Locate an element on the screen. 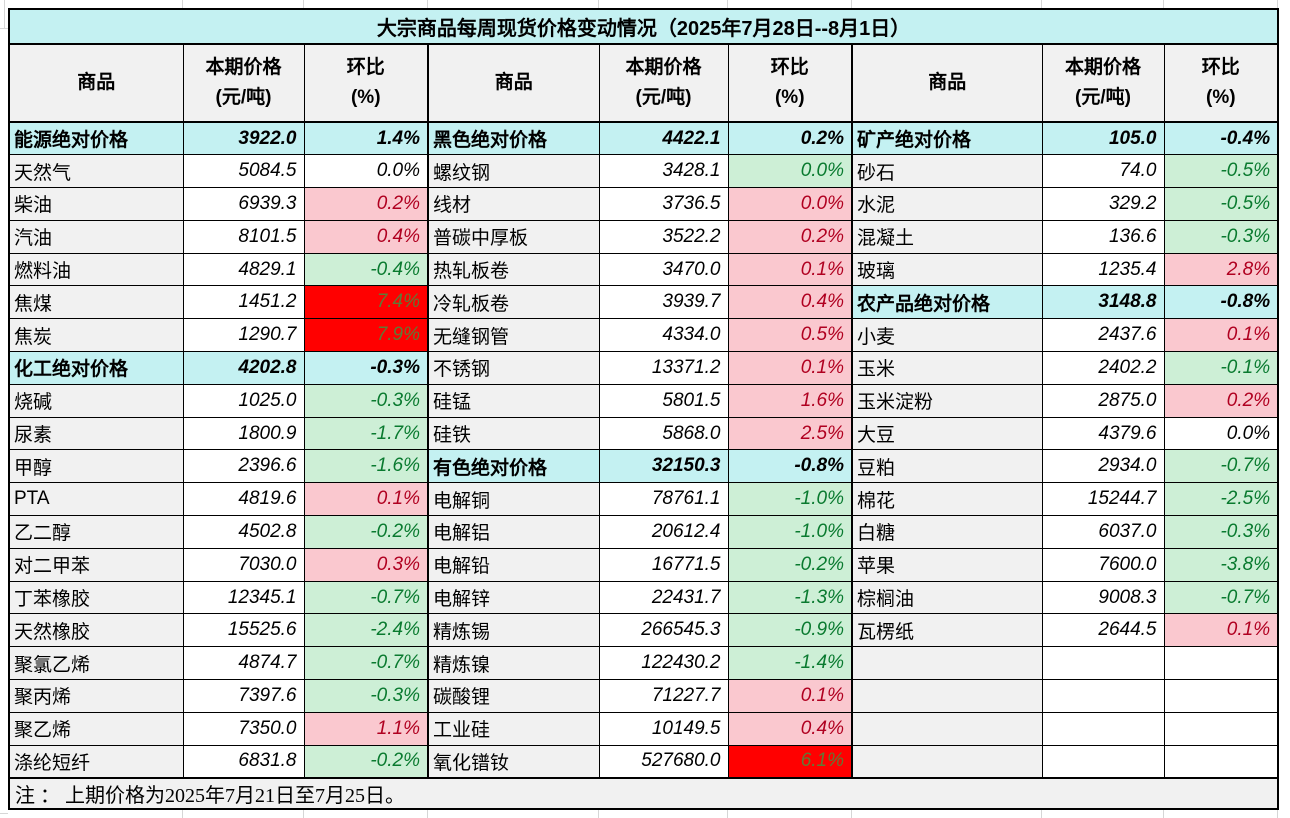  header-pct-2: 环比 (%) is located at coordinates (790, 83).